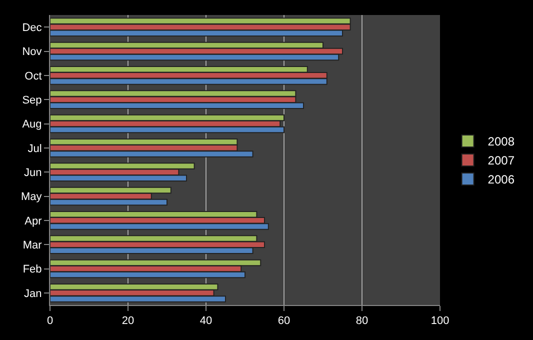  Describe the element at coordinates (128, 321) in the screenshot. I see `x-tick-label: 20` at that location.